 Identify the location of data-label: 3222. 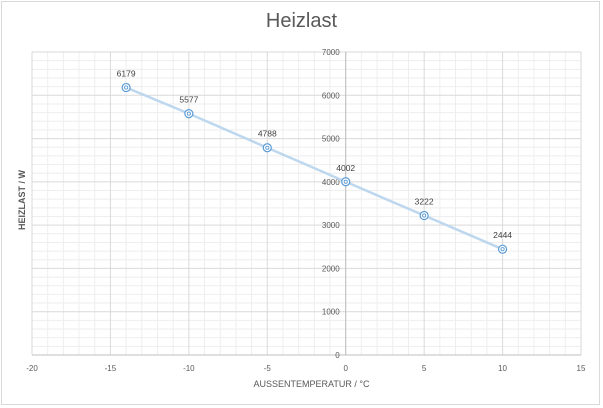
(424, 202).